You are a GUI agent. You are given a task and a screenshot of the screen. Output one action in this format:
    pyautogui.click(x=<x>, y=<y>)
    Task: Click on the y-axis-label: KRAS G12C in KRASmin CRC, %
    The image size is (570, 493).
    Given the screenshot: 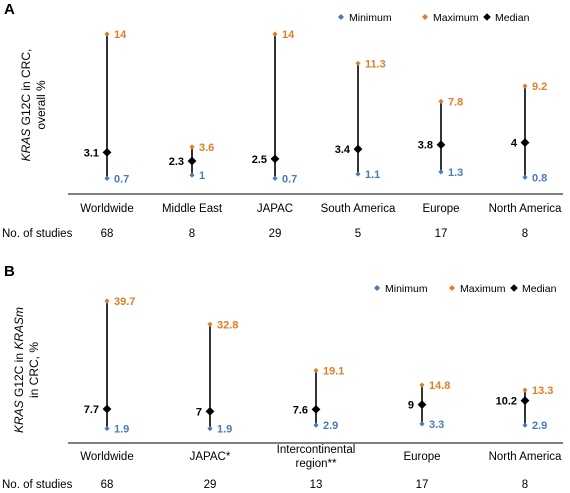 What is the action you would take?
    pyautogui.click(x=26, y=370)
    